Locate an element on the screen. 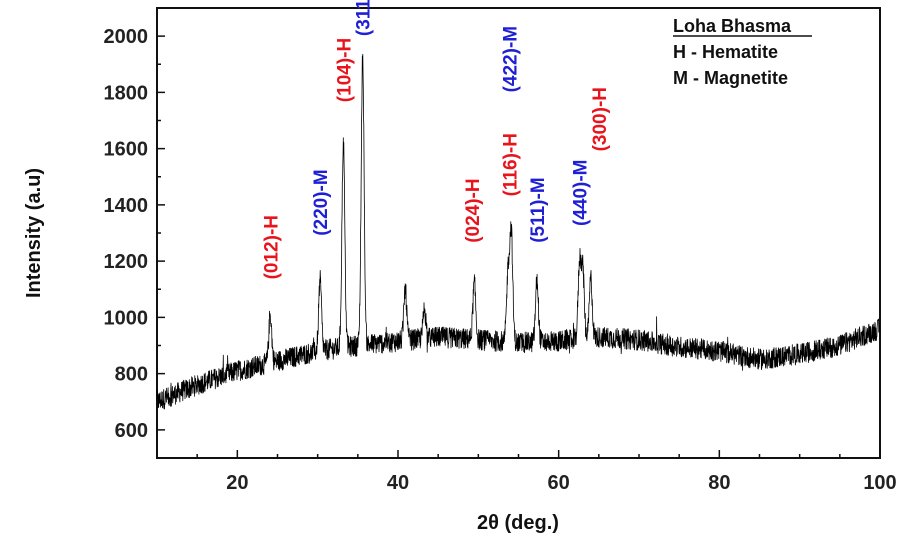 This screenshot has height=539, width=909. y-tick-label: 600 is located at coordinates (131, 431).